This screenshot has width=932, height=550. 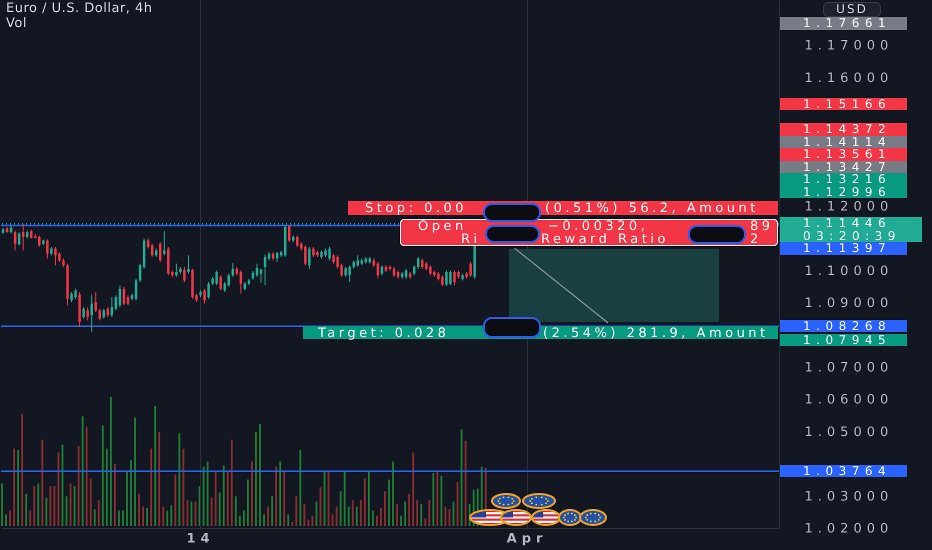 What do you see at coordinates (200, 539) in the screenshot?
I see `x-tick-label: 14` at bounding box center [200, 539].